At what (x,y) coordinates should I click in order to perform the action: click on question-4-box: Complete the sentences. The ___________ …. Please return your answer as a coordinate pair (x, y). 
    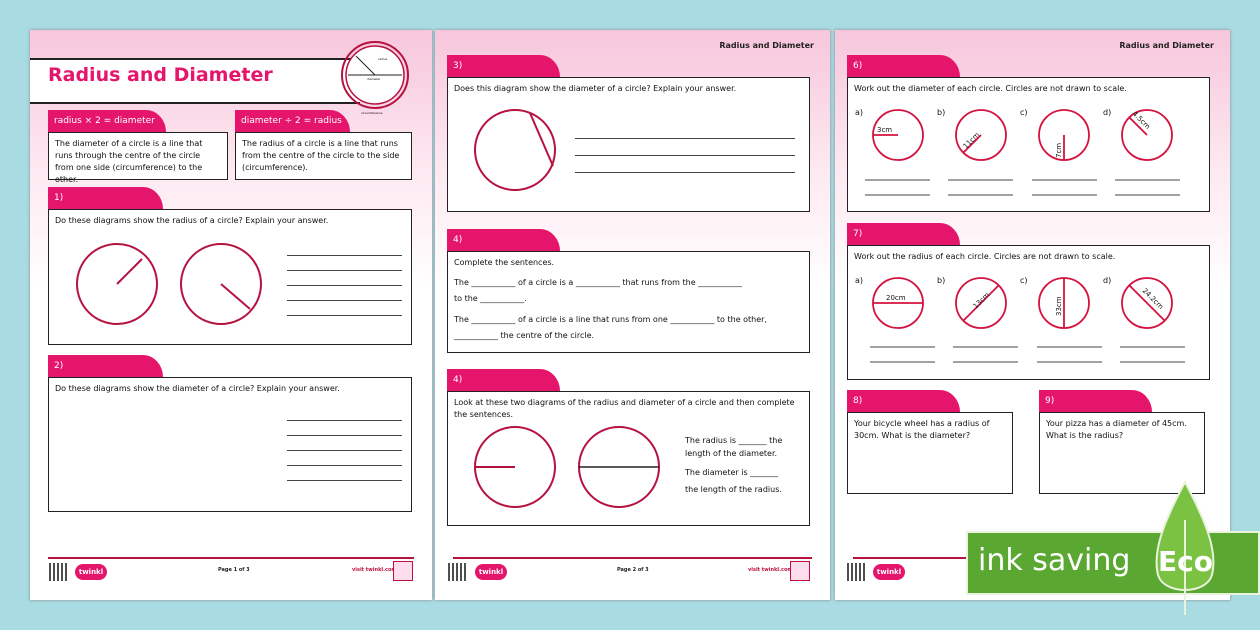
    Looking at the image, I should click on (628, 302).